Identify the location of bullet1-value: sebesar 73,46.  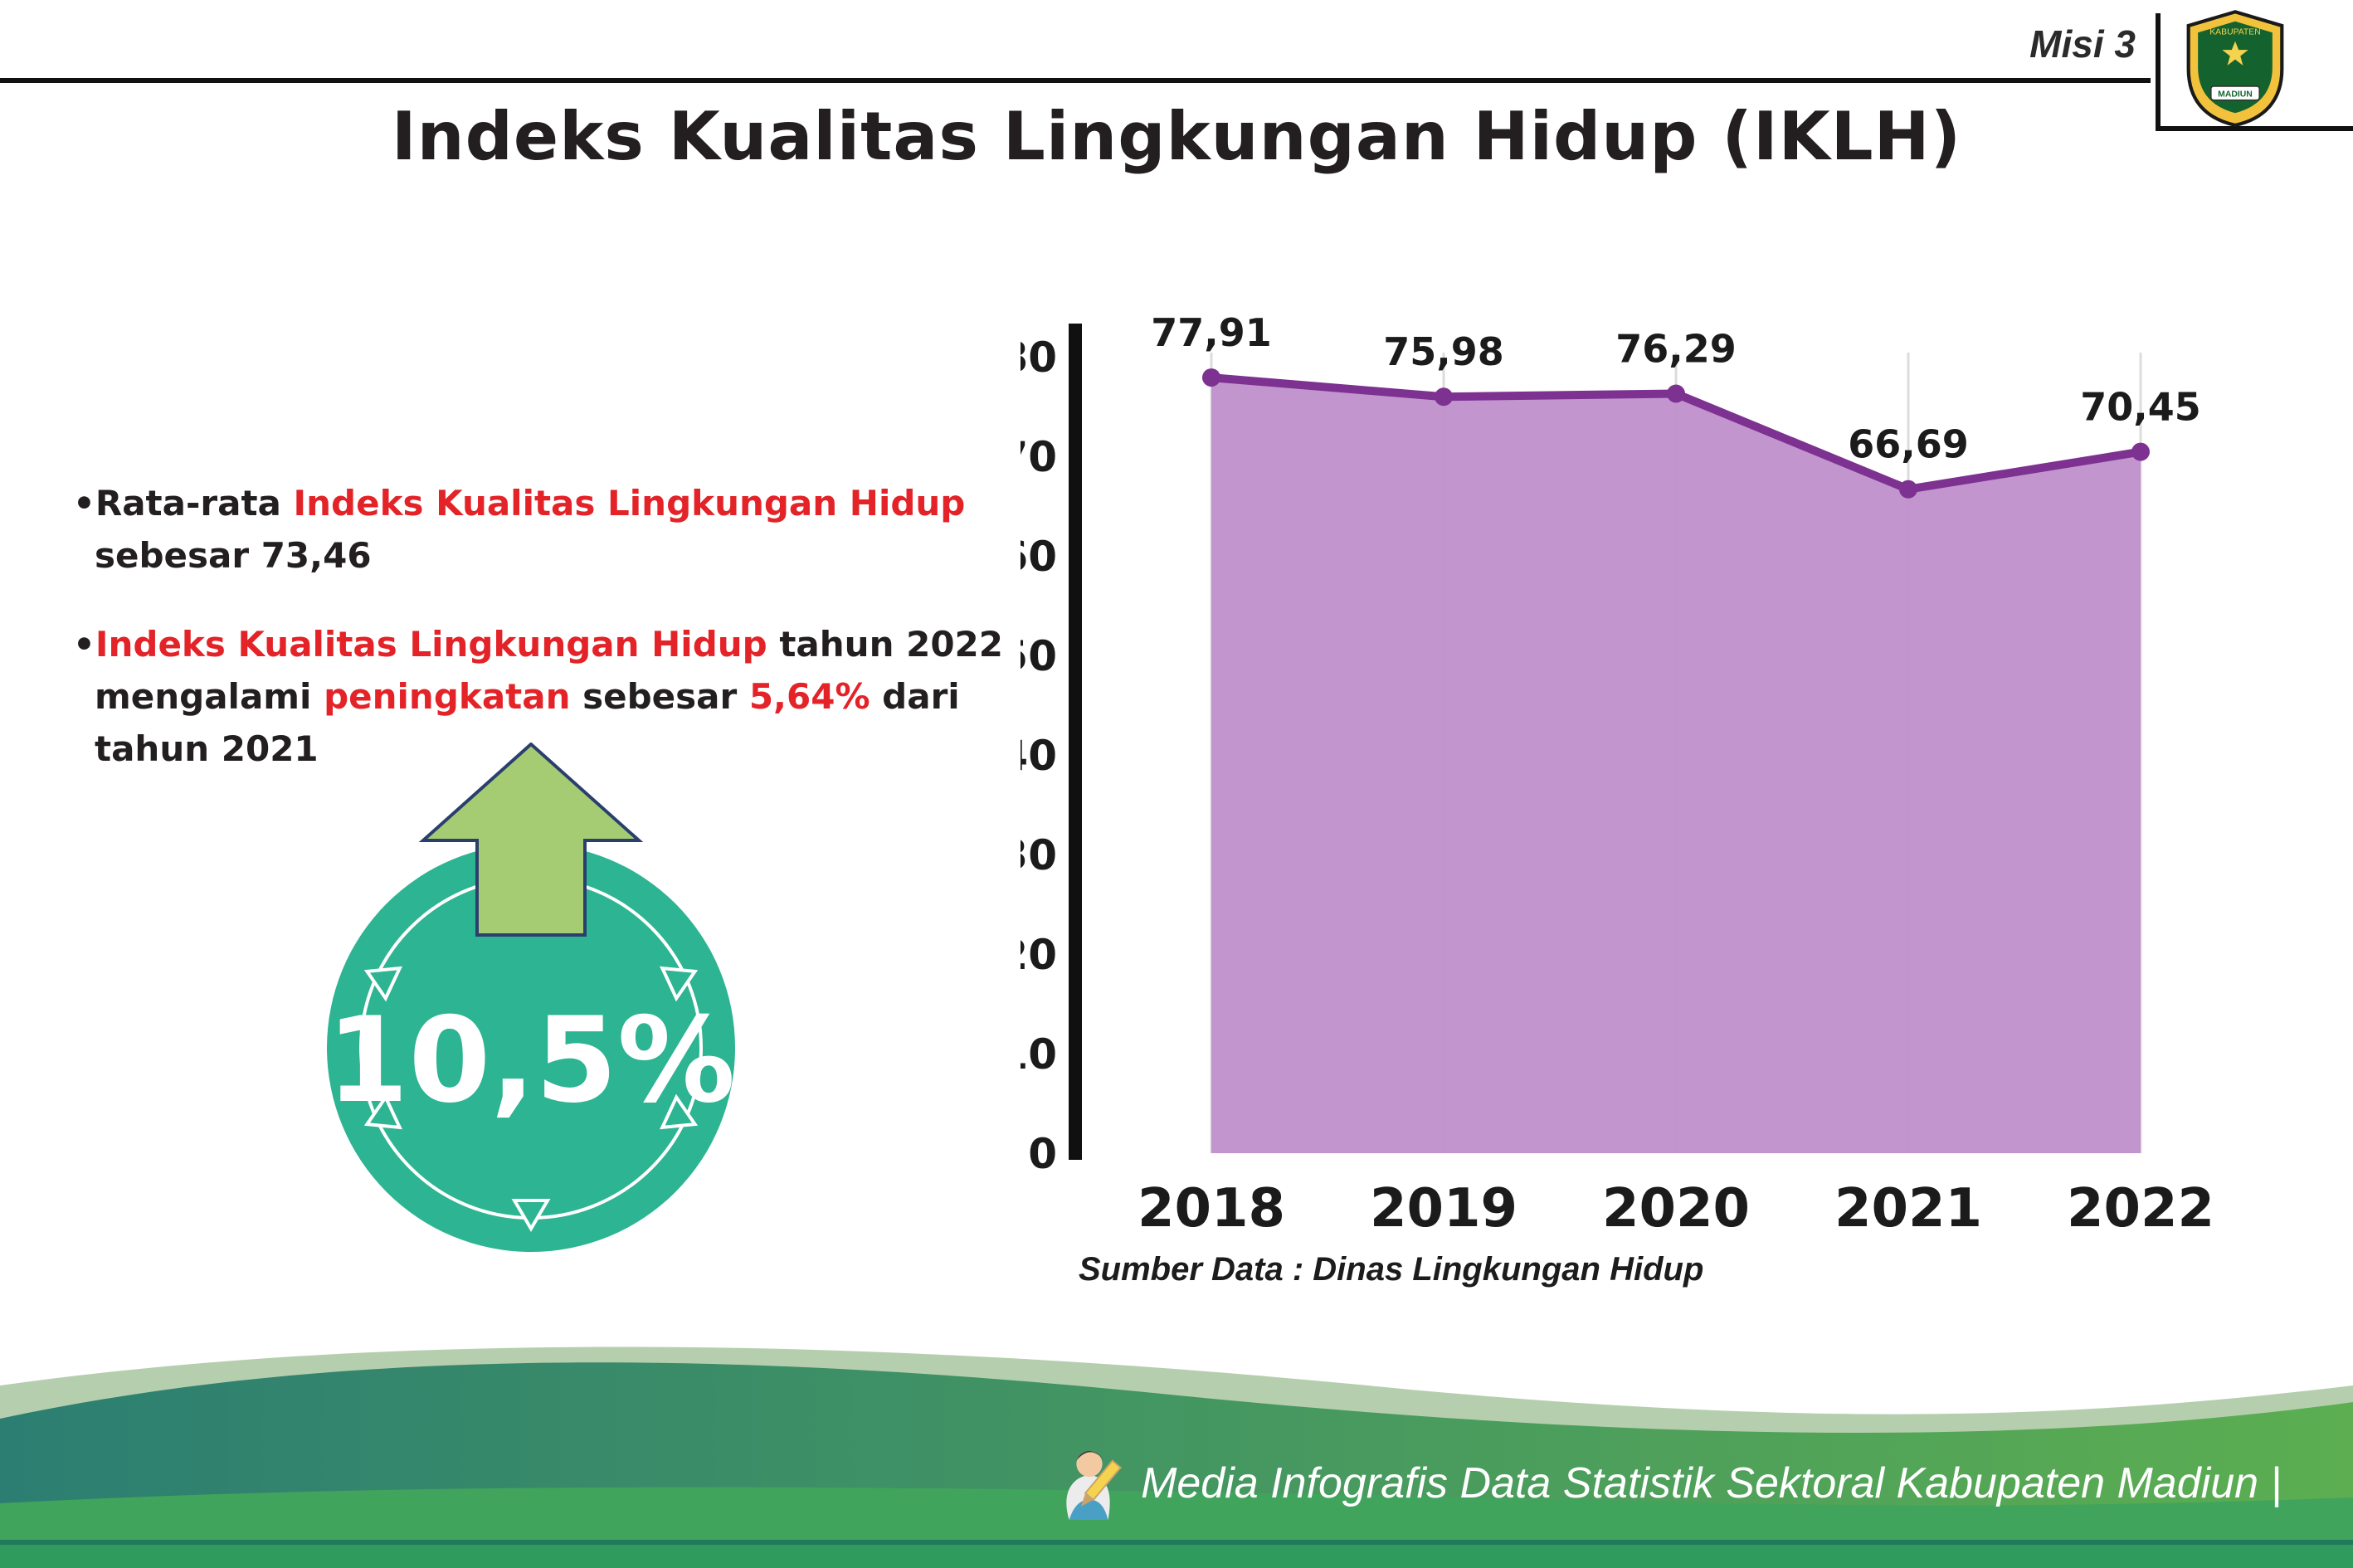
(233, 555).